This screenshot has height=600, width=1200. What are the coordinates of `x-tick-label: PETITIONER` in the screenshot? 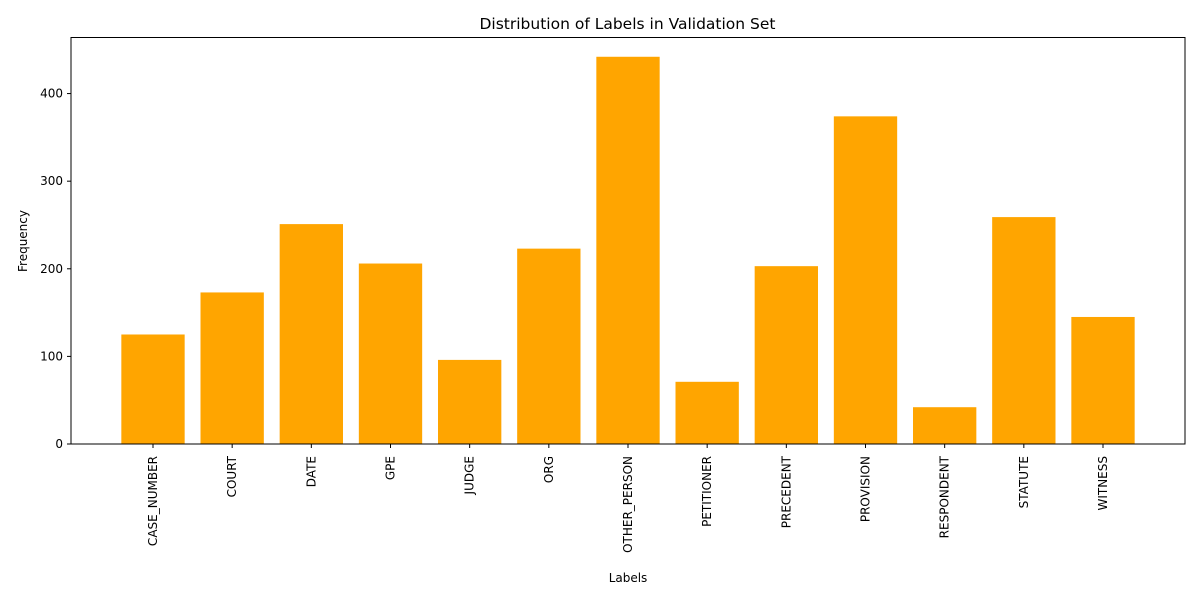 It's located at (707, 491).